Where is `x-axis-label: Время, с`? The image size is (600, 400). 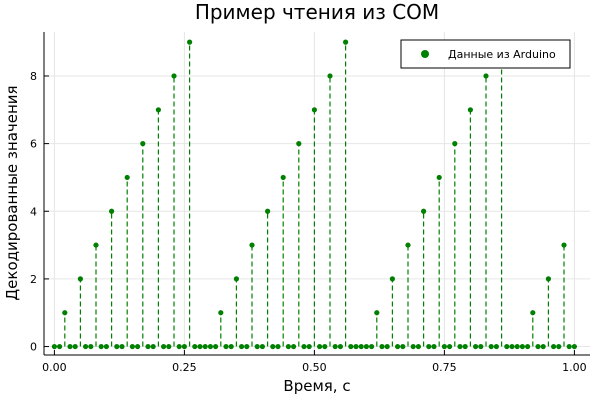 x-axis-label: Время, с is located at coordinates (316, 386).